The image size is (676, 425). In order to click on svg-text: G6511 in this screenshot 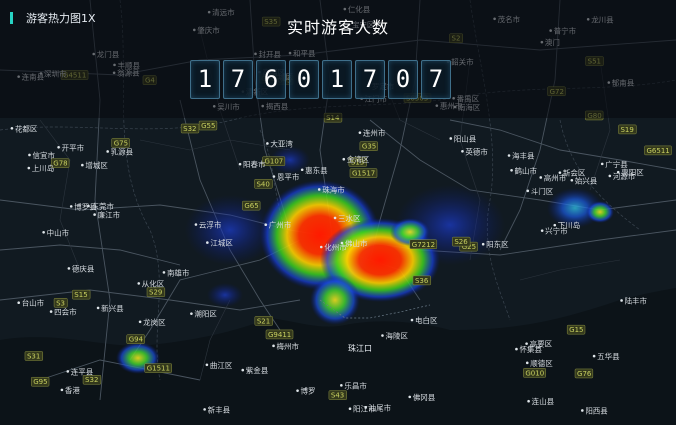, I will do `click(657, 151)`.